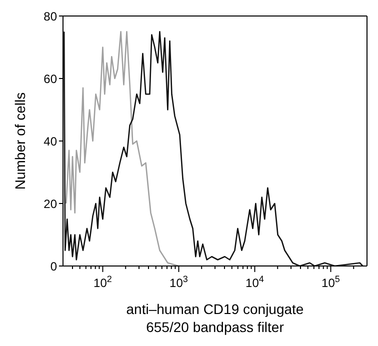  Describe the element at coordinates (51, 141) in the screenshot. I see `y-tick-label: 40` at that location.